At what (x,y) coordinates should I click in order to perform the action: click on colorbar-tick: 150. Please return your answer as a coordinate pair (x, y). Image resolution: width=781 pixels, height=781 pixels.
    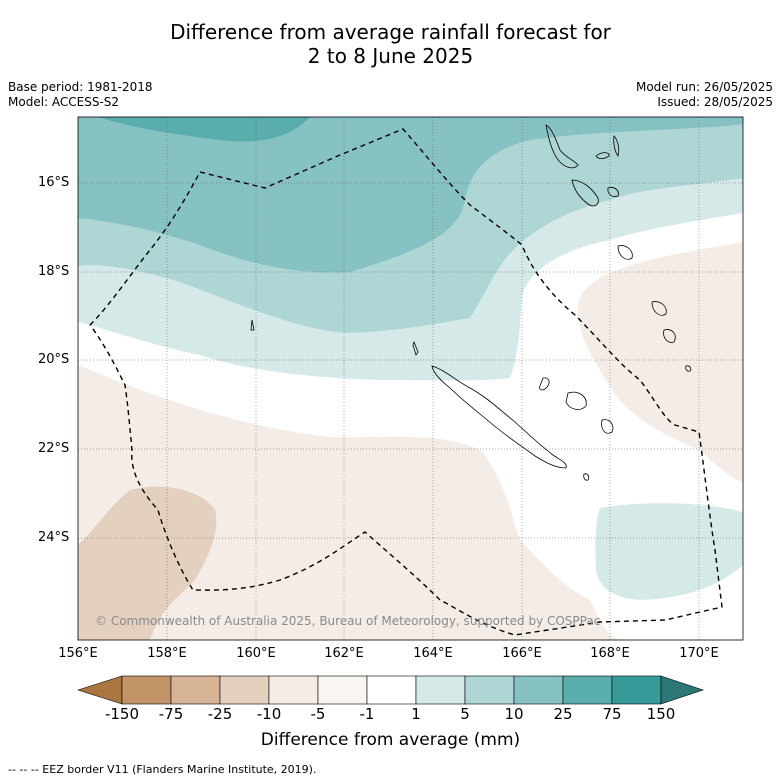
    Looking at the image, I should click on (661, 714).